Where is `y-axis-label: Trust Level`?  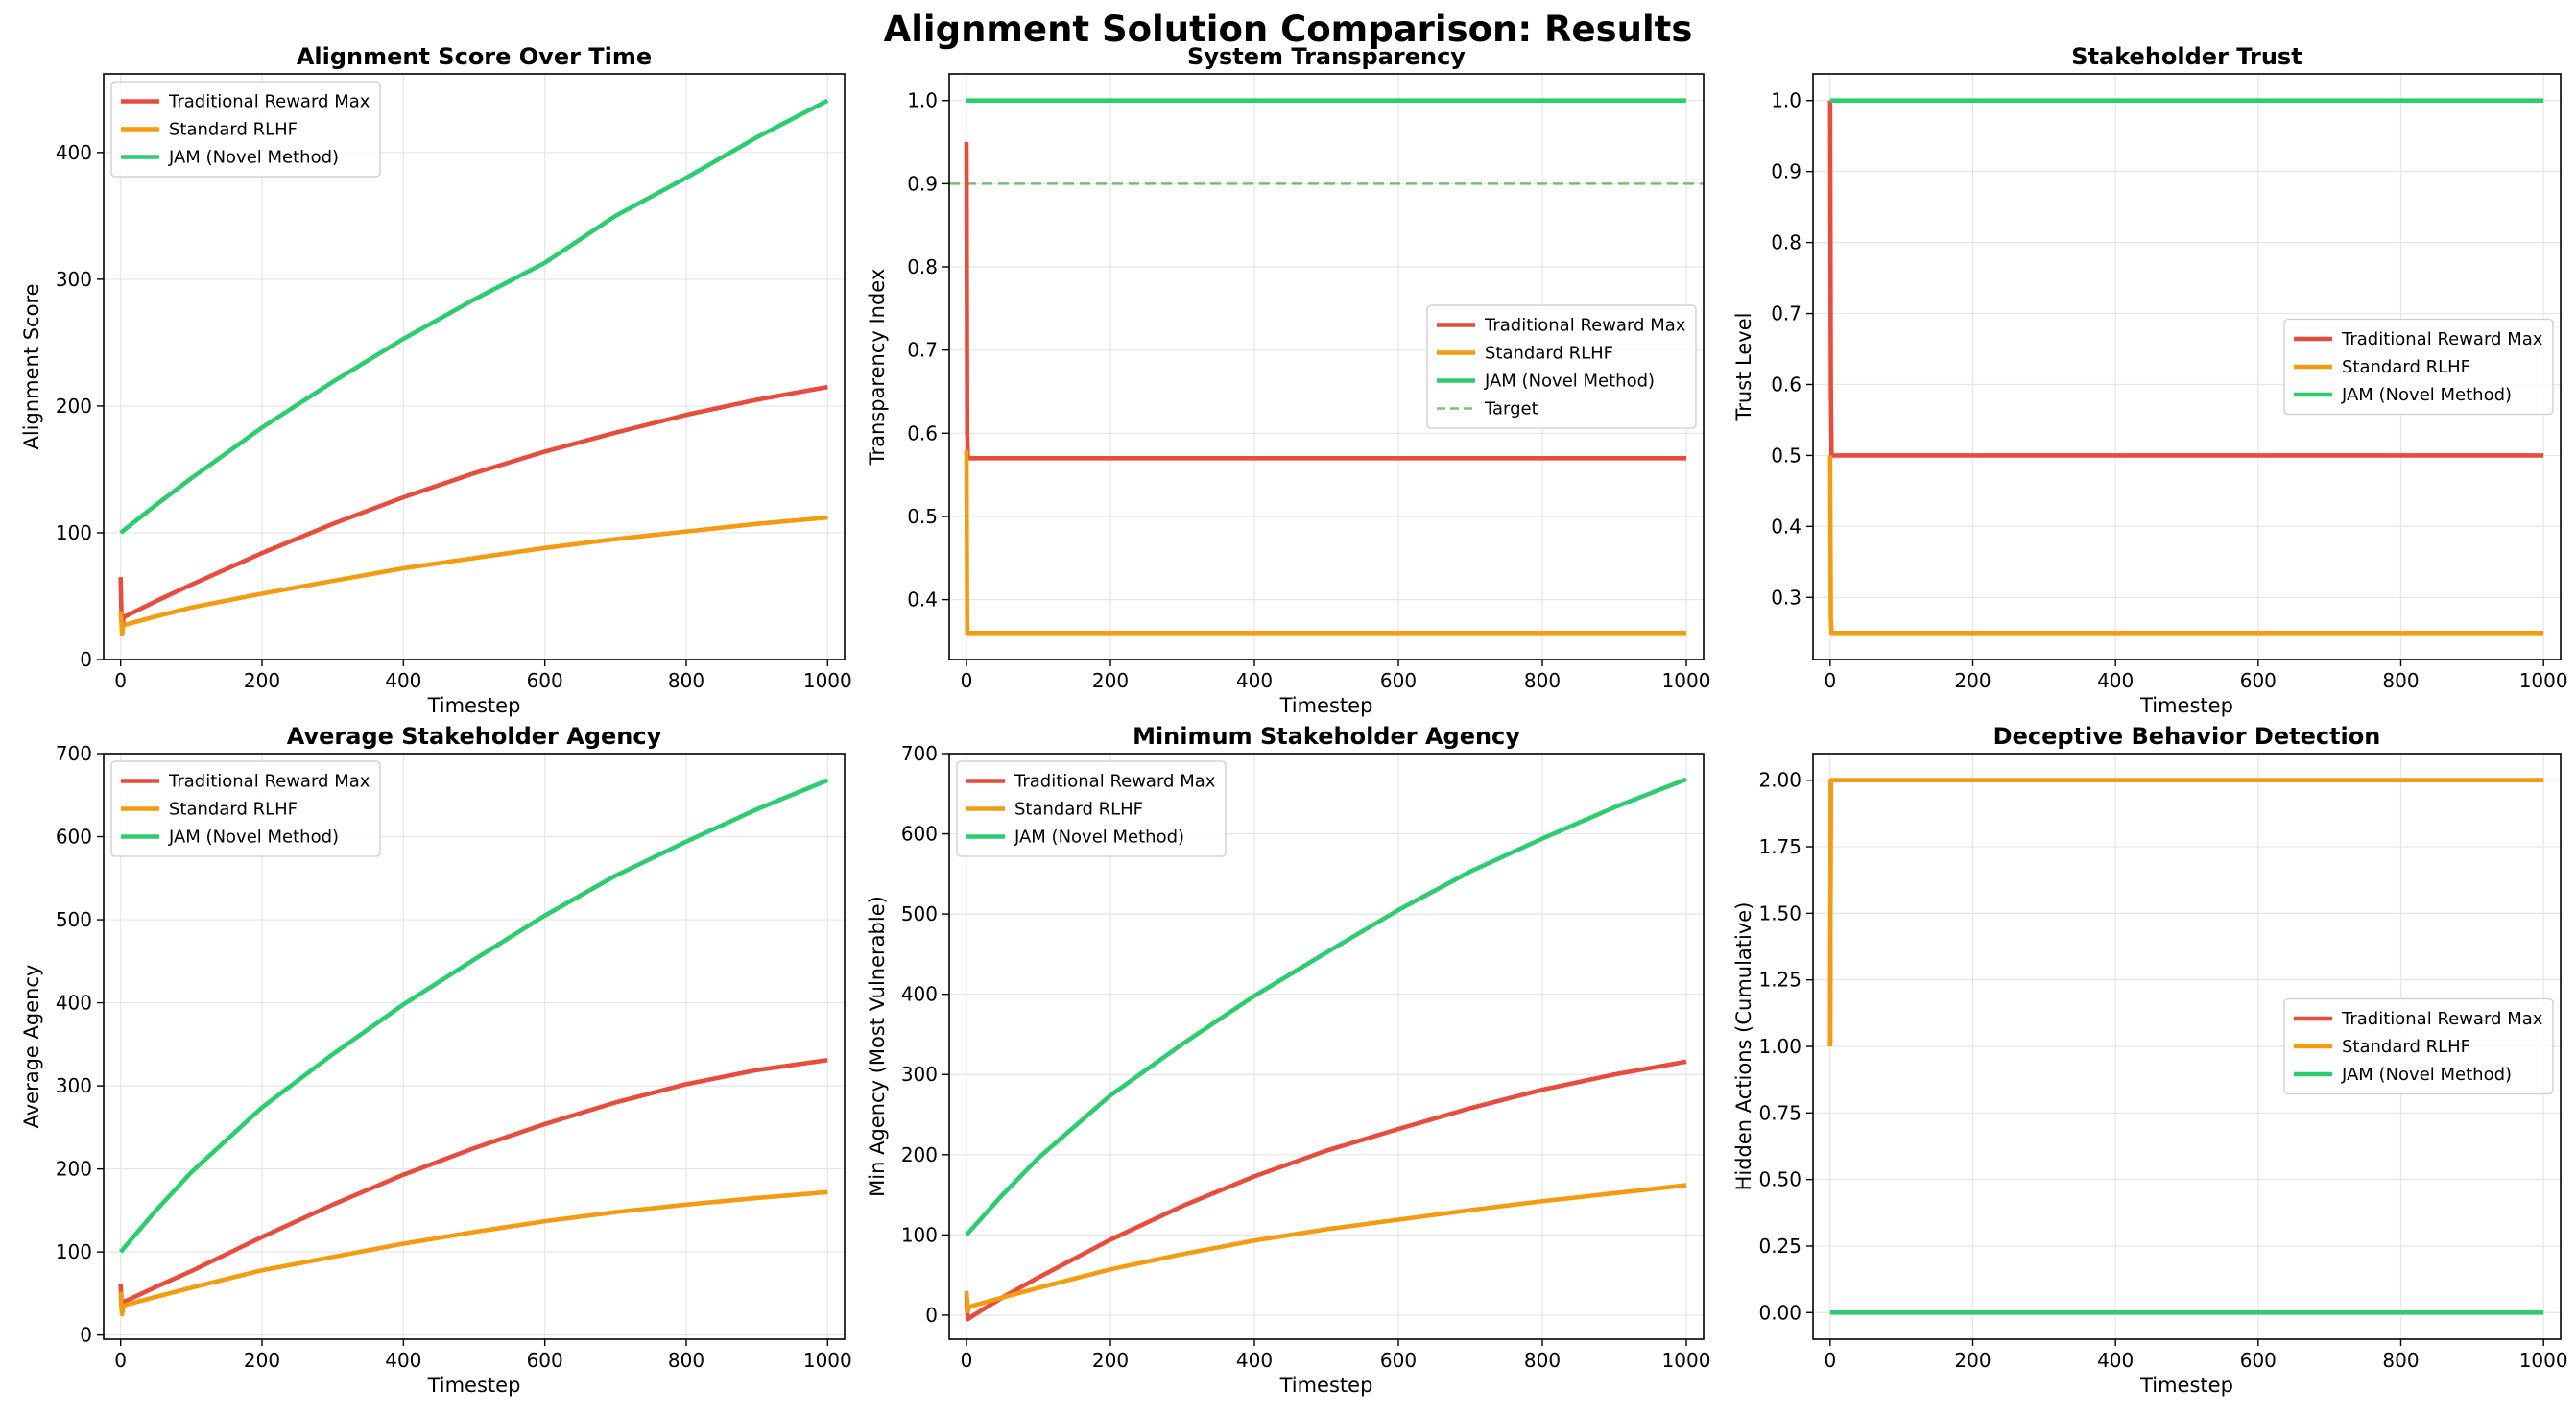 y-axis-label: Trust Level is located at coordinates (1743, 367).